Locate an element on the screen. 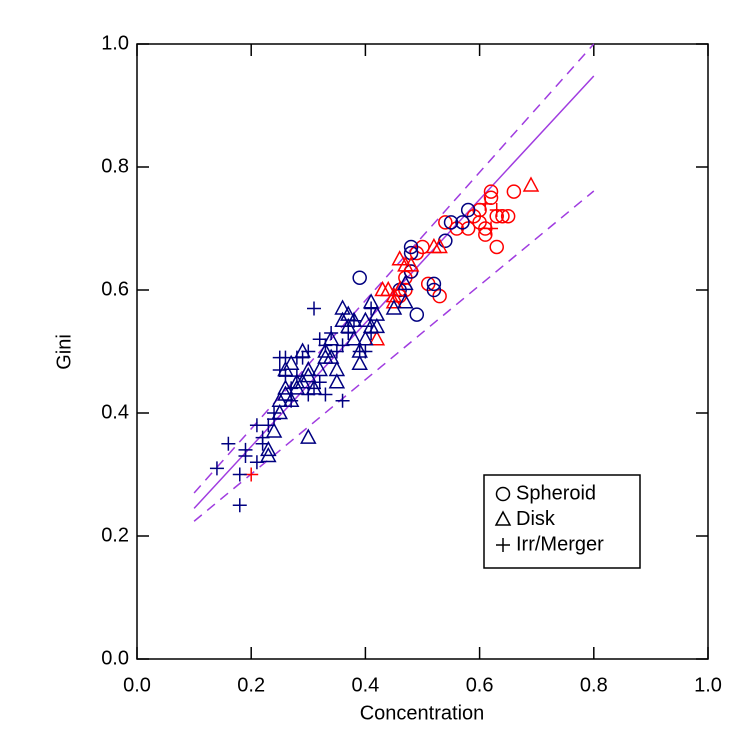 The height and width of the screenshot is (747, 747). legend-label: Disk is located at coordinates (536, 519).